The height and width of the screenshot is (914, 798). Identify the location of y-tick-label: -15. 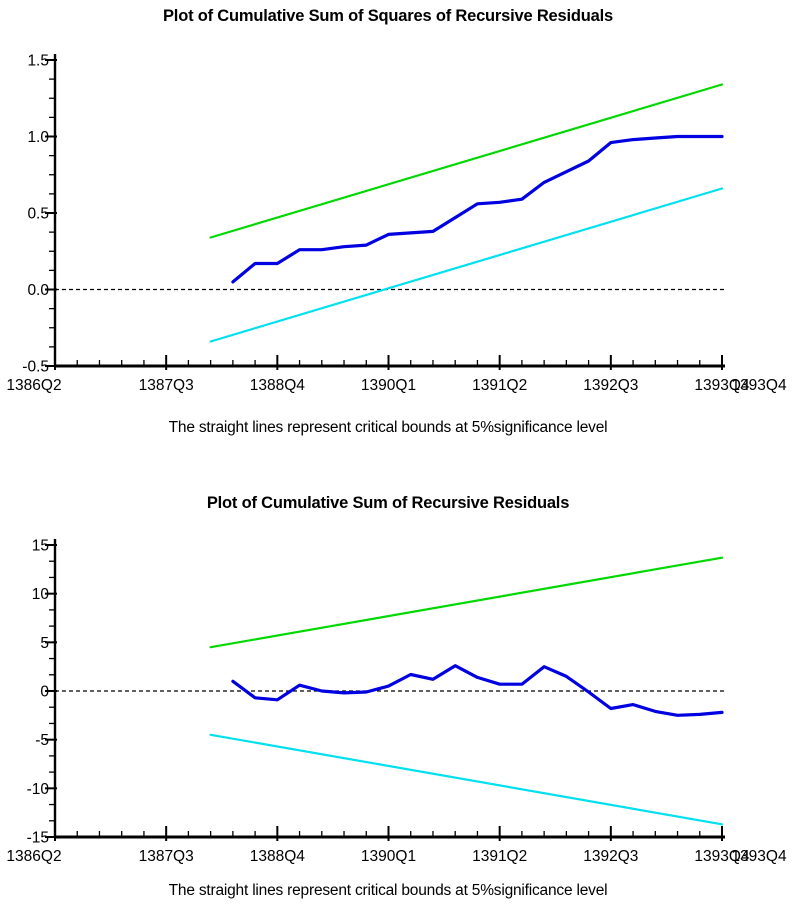
(38, 838).